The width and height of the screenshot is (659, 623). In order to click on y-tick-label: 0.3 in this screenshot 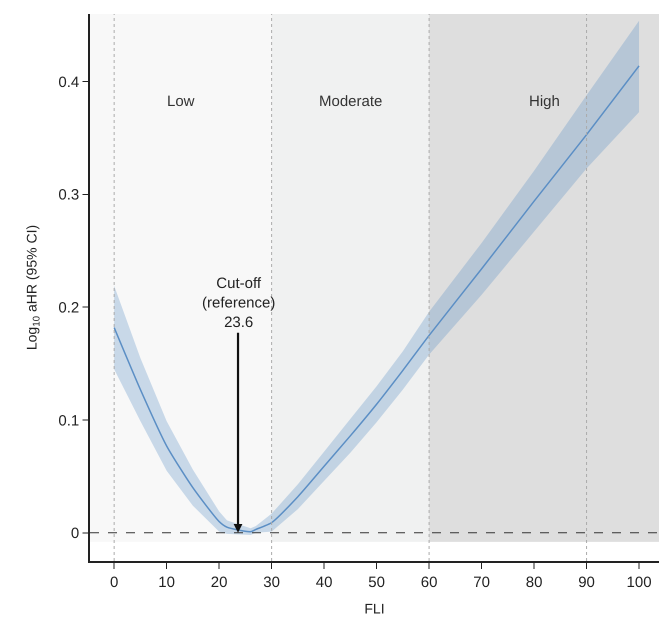, I will do `click(69, 195)`.